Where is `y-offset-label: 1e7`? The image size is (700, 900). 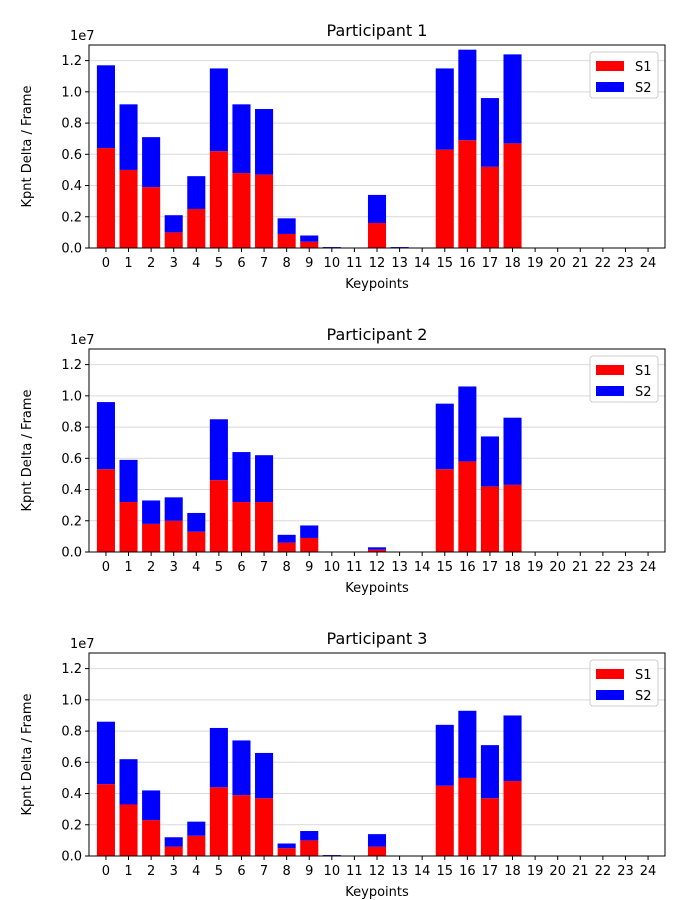
y-offset-label: 1e7 is located at coordinates (82, 340).